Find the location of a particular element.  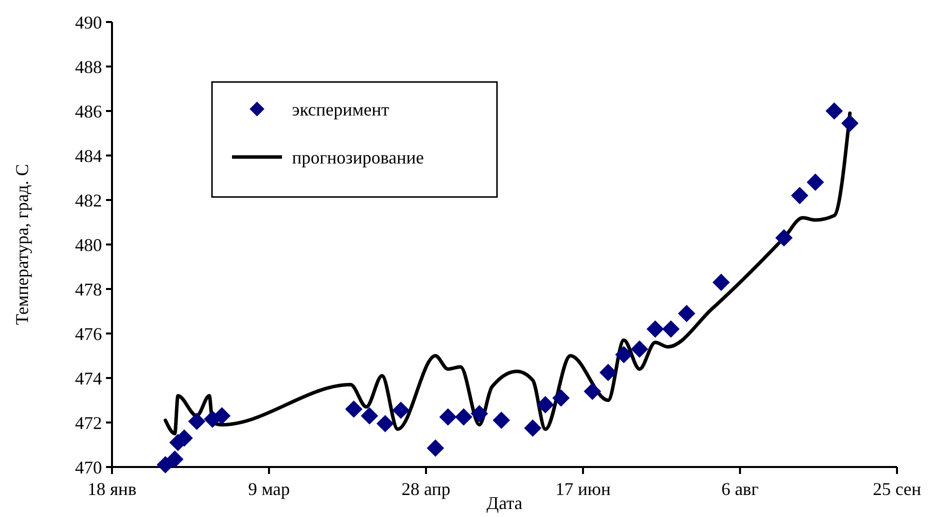

y-tick-label: 482 is located at coordinates (88, 200).